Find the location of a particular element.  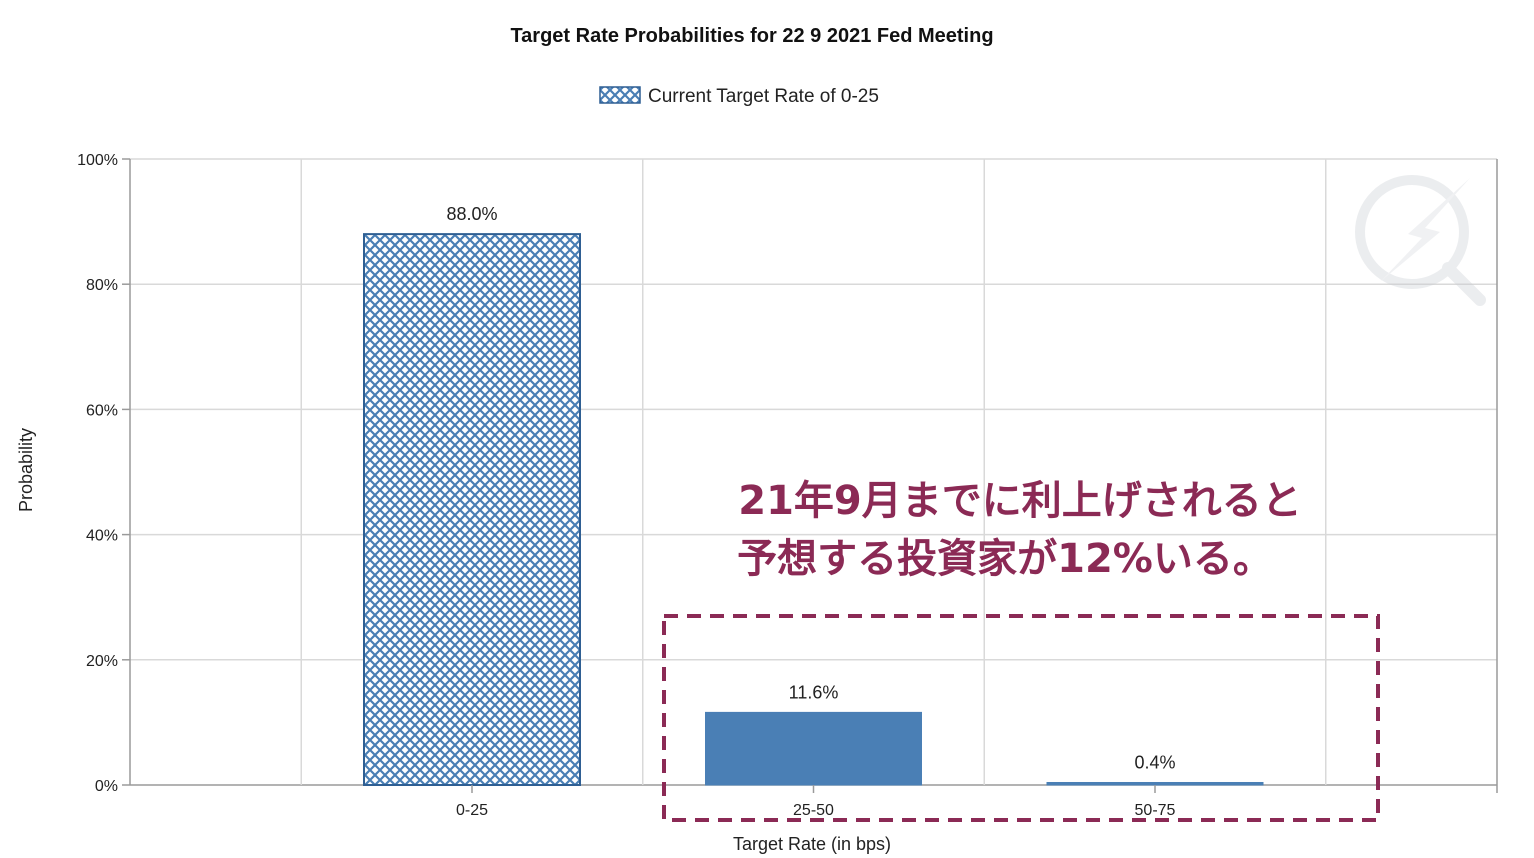

x-axis-ticks: 0-25 25-50 50-75 is located at coordinates (816, 802).